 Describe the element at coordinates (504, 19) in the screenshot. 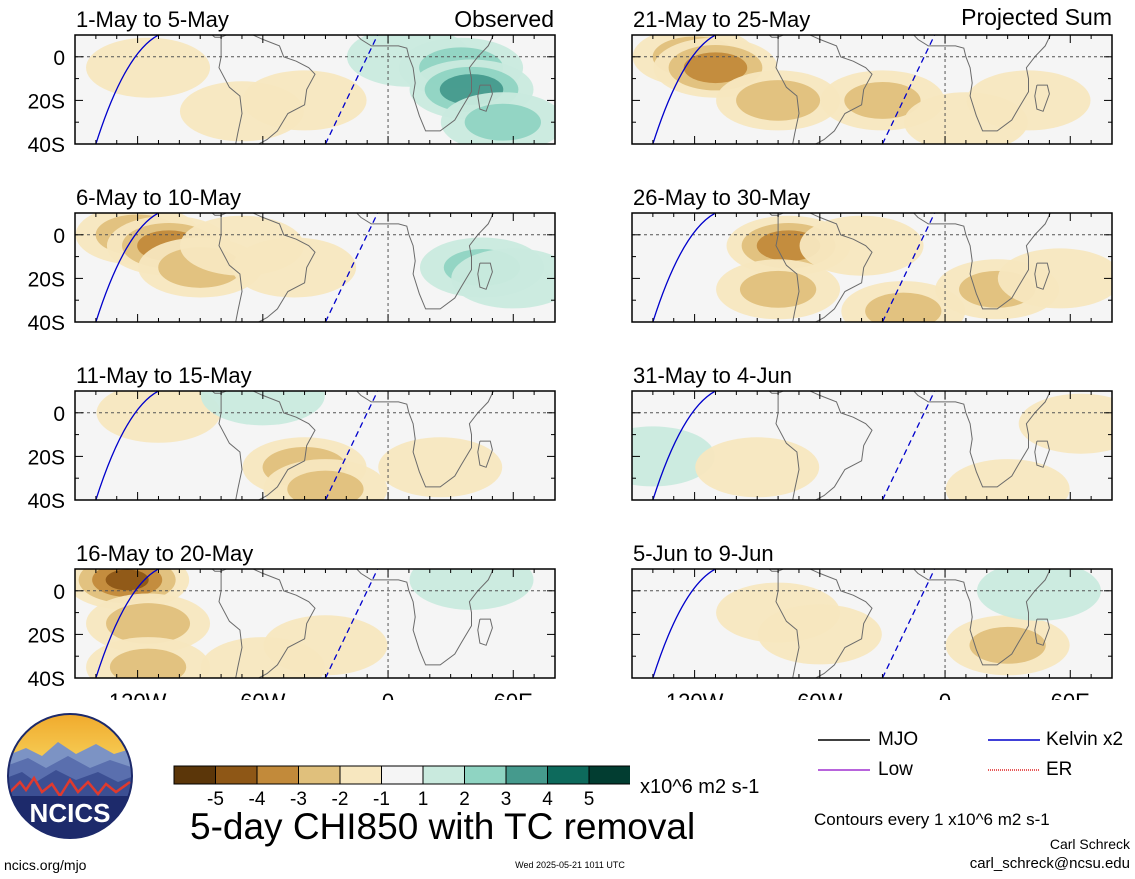

I see `observed-label: Observed` at that location.